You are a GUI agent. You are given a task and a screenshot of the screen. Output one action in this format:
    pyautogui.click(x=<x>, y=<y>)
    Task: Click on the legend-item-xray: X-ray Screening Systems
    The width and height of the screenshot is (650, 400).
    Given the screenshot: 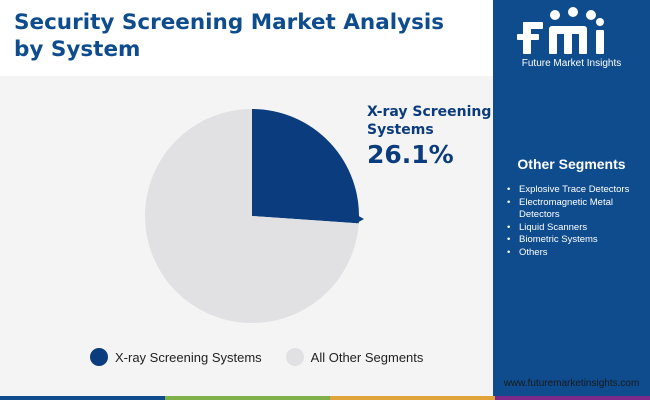 What is the action you would take?
    pyautogui.click(x=176, y=357)
    